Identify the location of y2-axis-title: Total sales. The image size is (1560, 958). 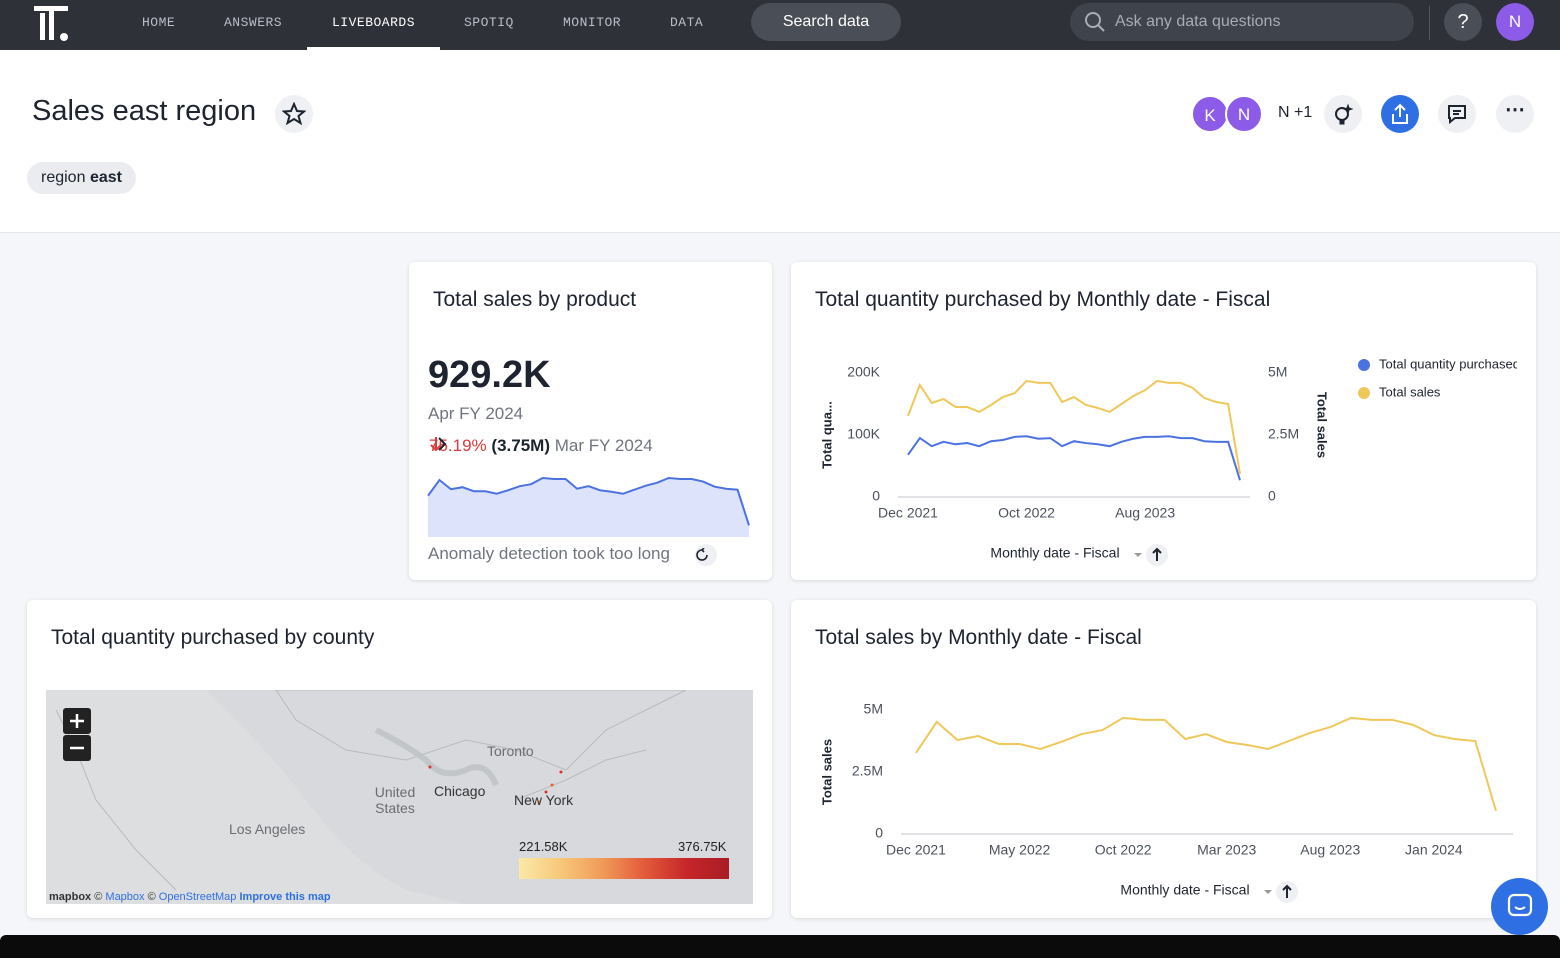
(1322, 425).